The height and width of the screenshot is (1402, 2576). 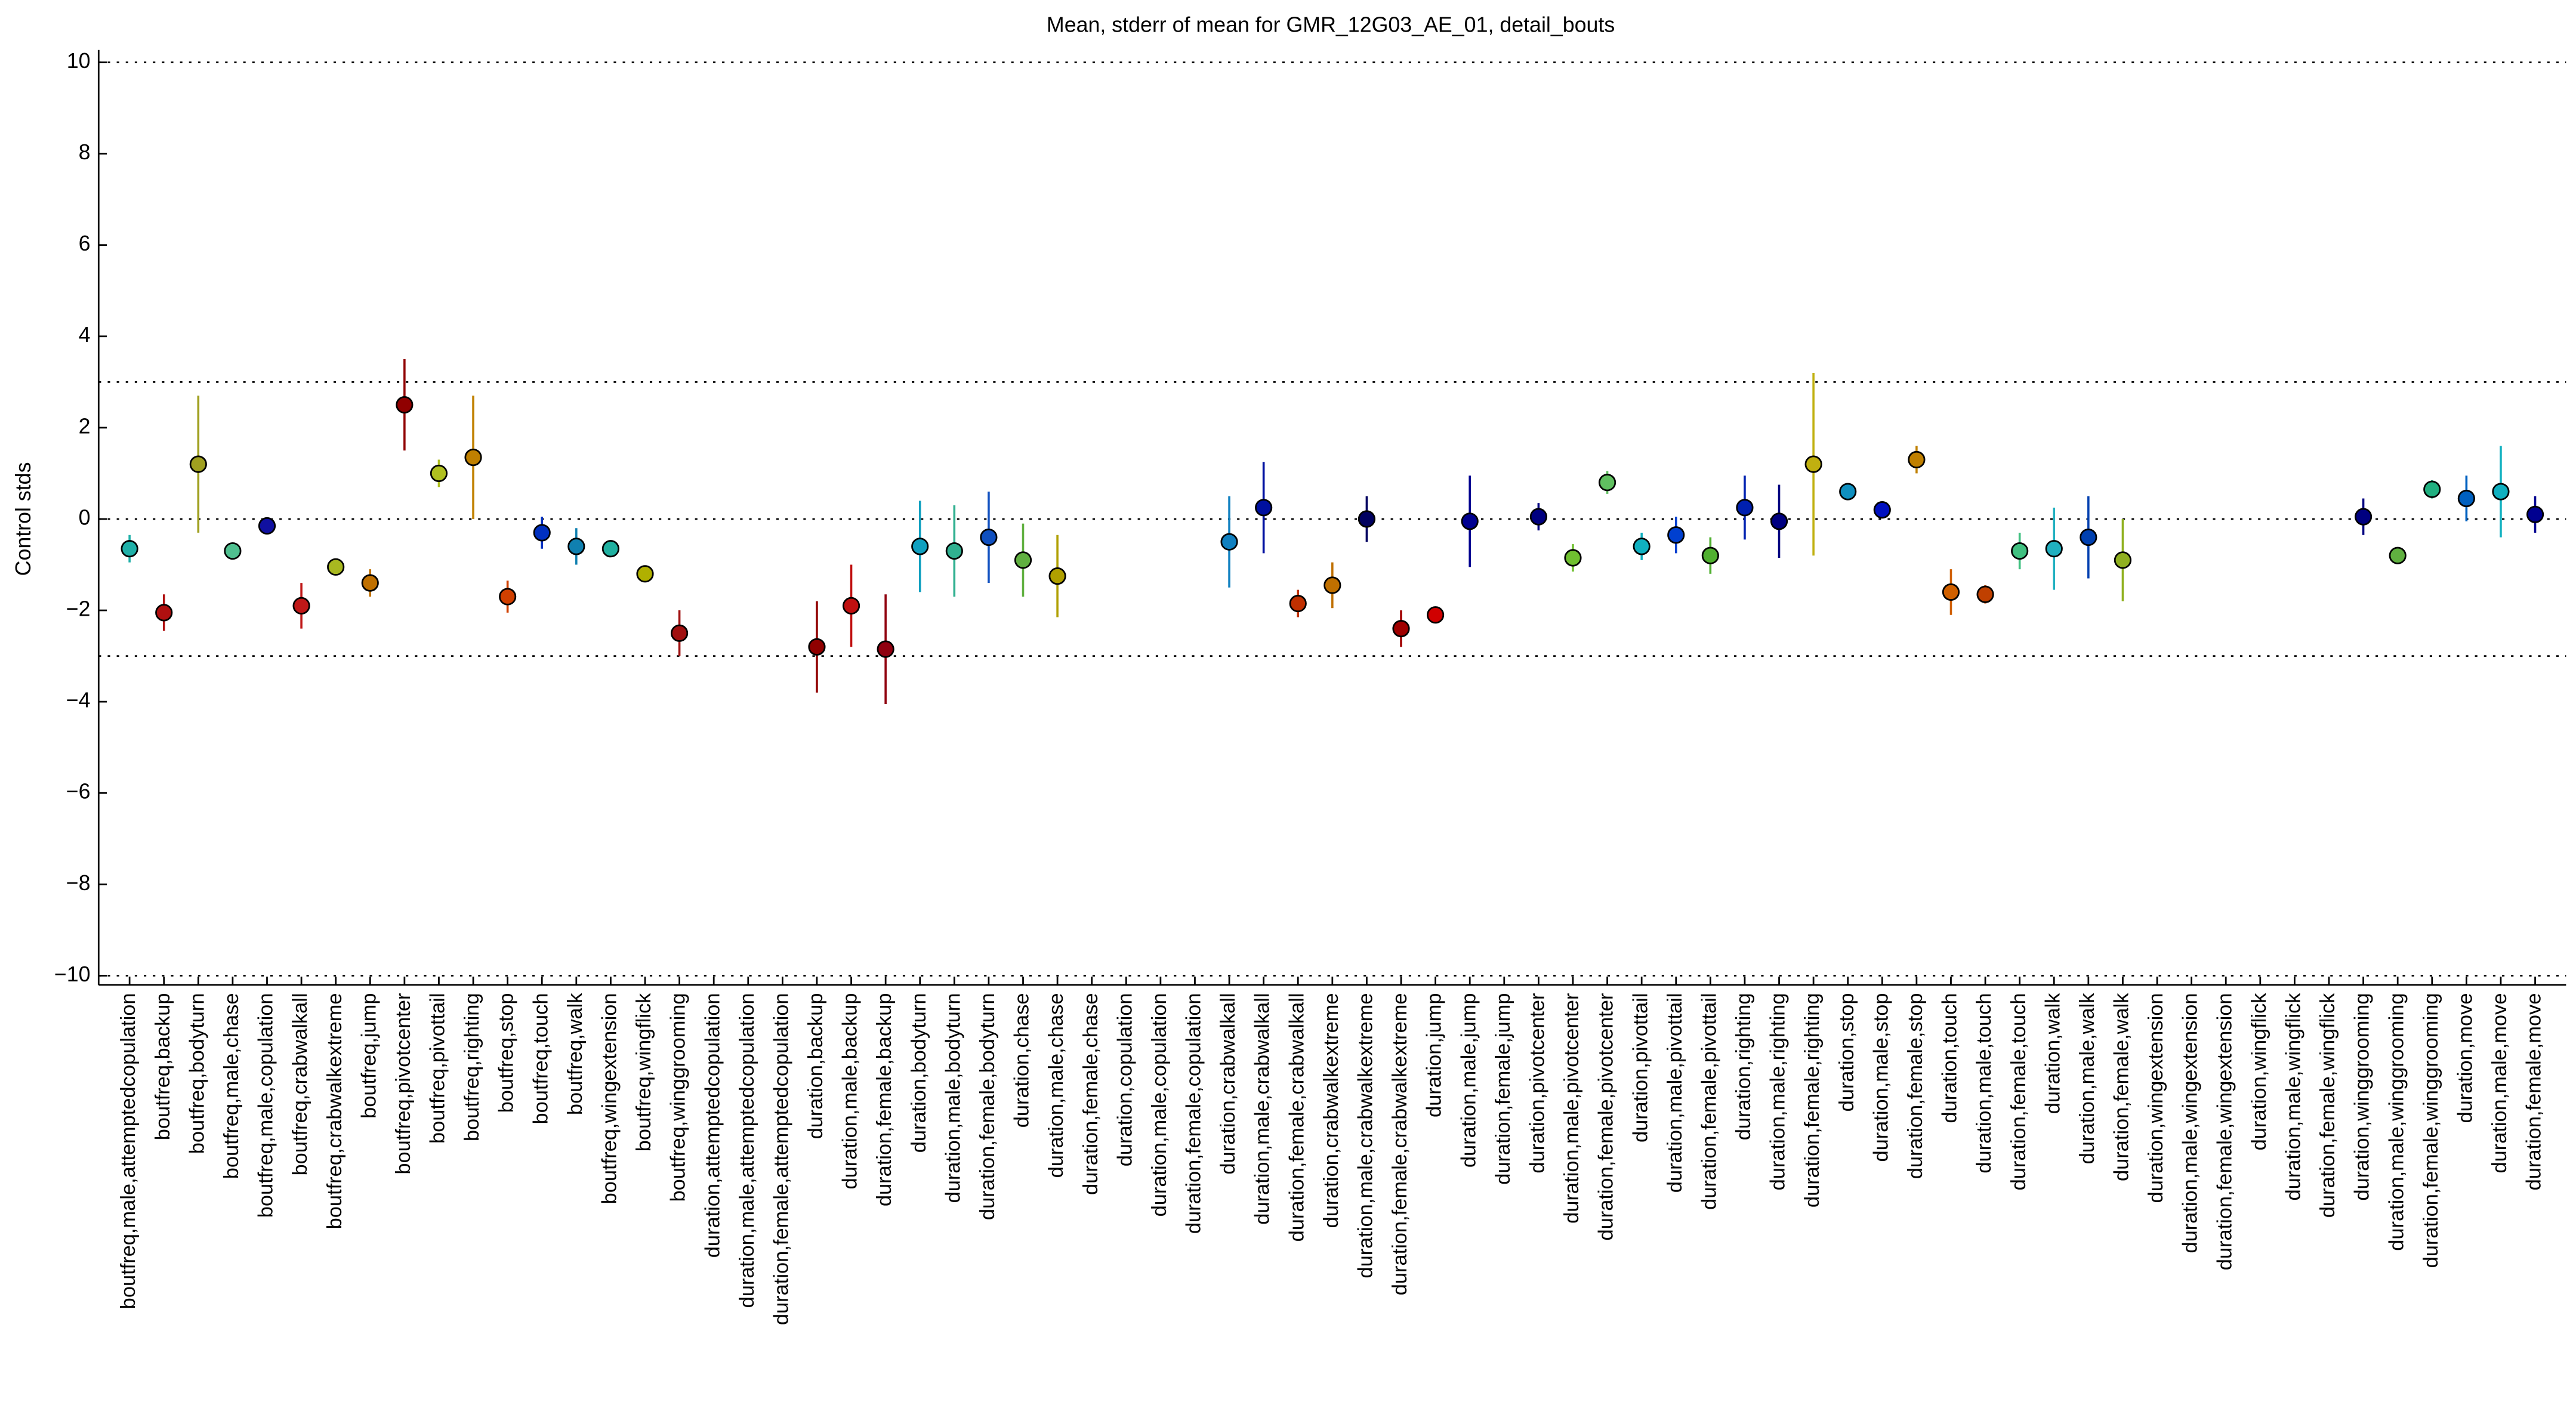 I want to click on x-tick-label: duration,female,crabwalkextreme, so click(x=1400, y=1144).